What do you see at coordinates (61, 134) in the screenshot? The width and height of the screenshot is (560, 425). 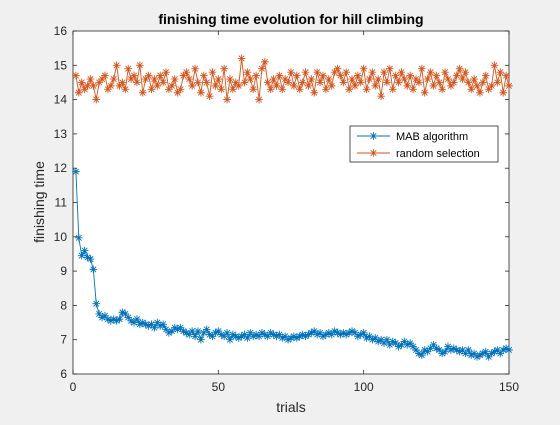 I see `y-tick-label: 13` at bounding box center [61, 134].